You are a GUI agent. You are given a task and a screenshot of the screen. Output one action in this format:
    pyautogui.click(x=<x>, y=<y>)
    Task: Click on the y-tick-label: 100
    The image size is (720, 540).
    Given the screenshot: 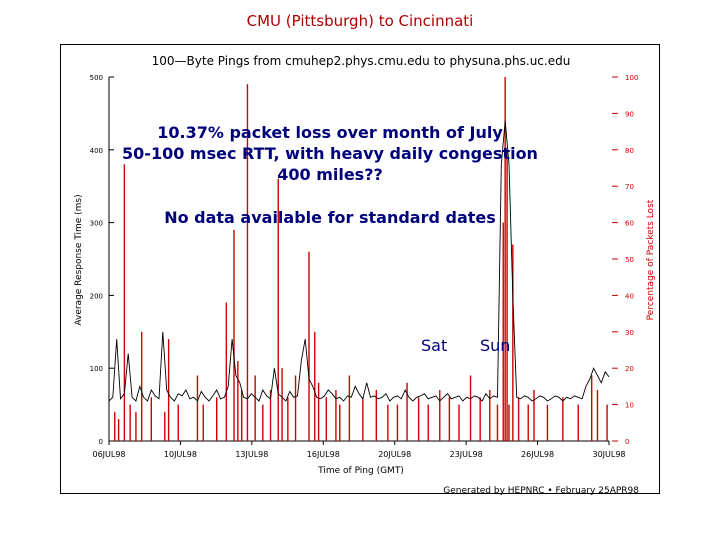 What is the action you would take?
    pyautogui.click(x=96, y=369)
    